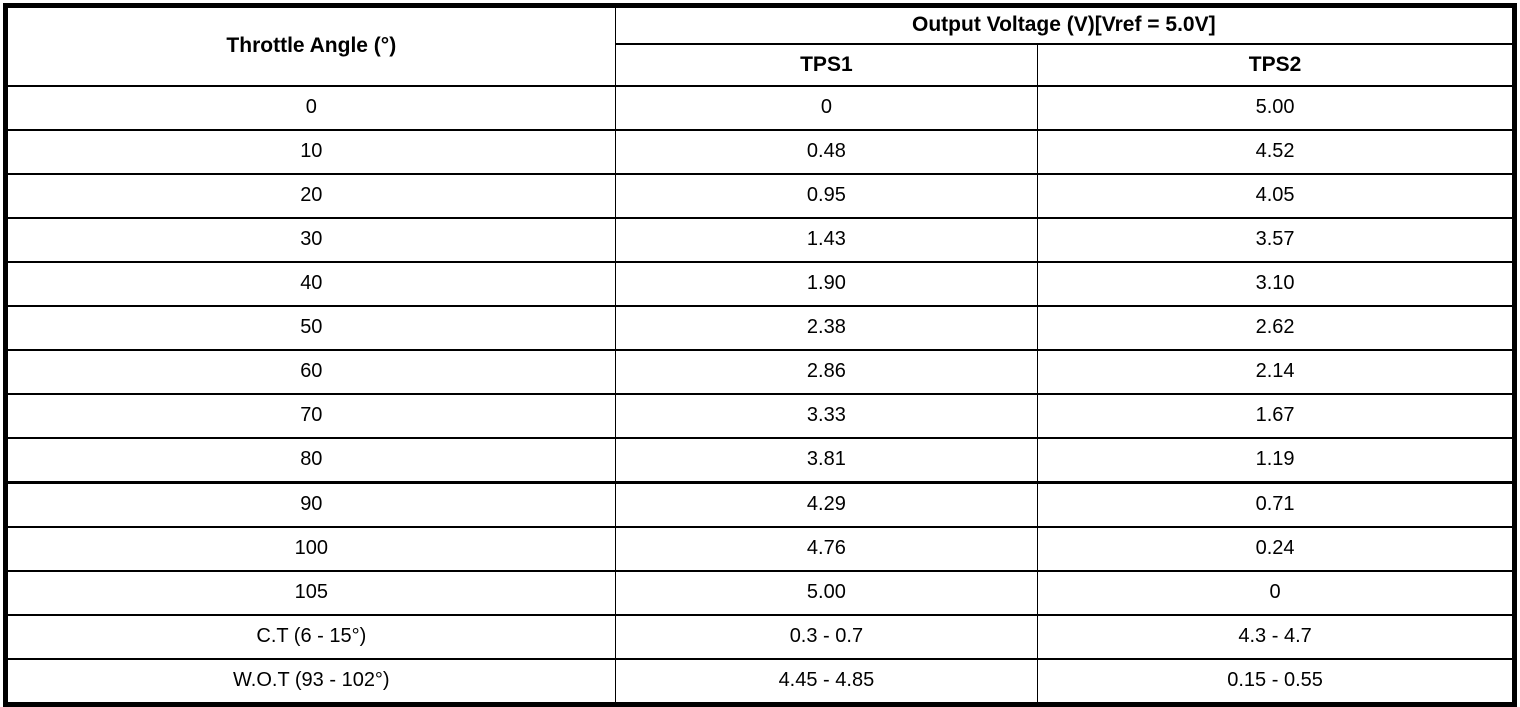 This screenshot has width=1520, height=707. What do you see at coordinates (310, 195) in the screenshot?
I see `cell-throttle-angle: 20` at bounding box center [310, 195].